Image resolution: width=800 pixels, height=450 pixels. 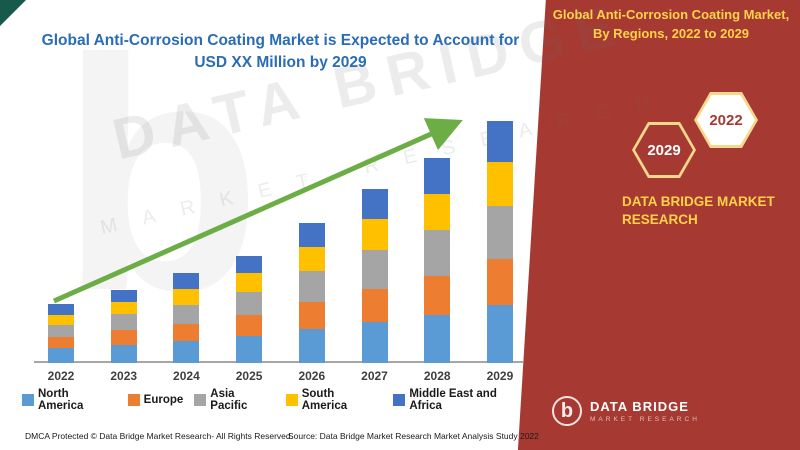 What do you see at coordinates (278, 362) in the screenshot?
I see `x-axis-line` at bounding box center [278, 362].